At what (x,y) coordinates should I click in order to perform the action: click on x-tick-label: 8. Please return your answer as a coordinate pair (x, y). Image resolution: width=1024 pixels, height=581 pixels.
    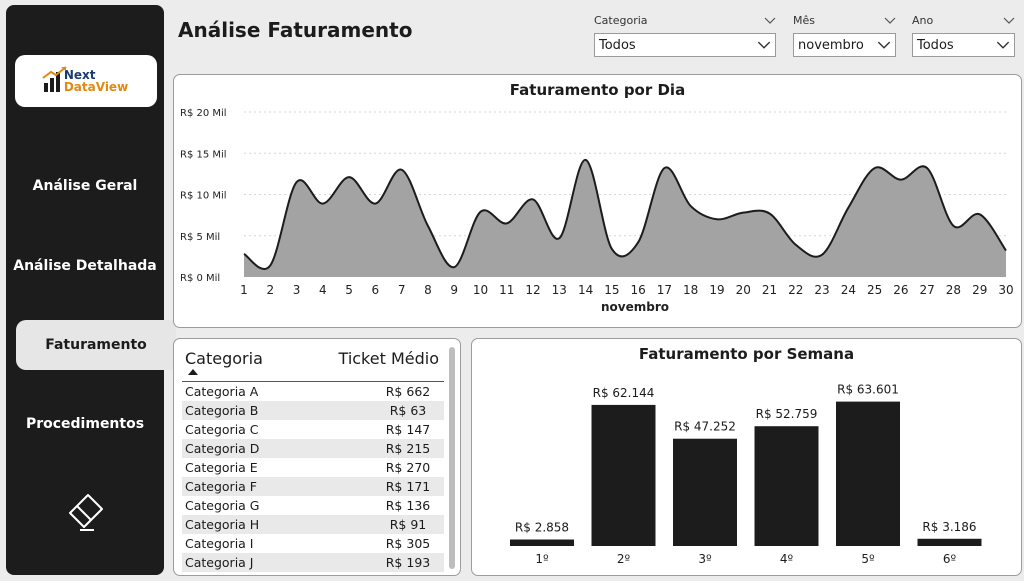
    Looking at the image, I should click on (428, 290).